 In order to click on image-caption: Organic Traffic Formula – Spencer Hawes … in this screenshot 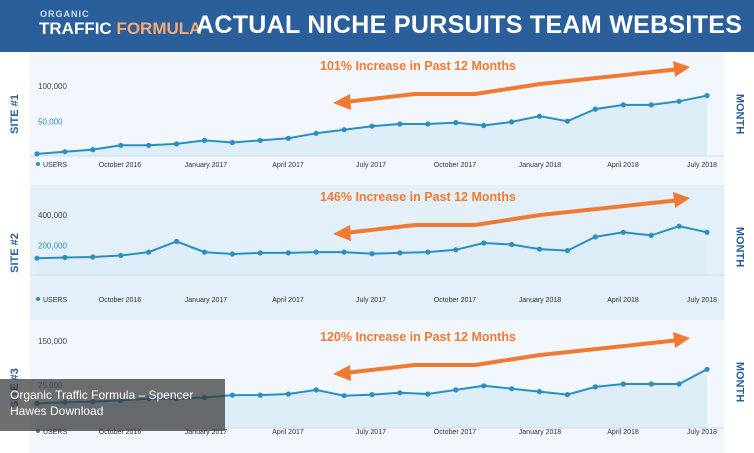, I will do `click(112, 405)`.